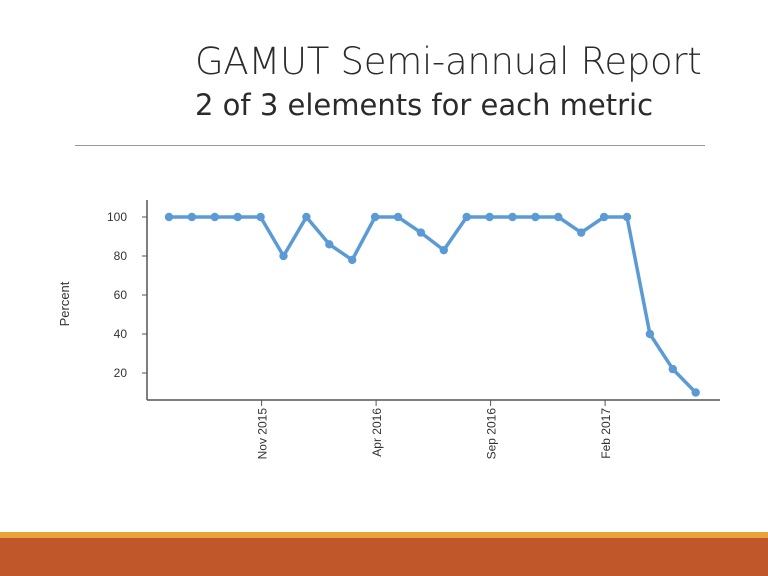  What do you see at coordinates (424, 105) in the screenshot?
I see `slide-subtitle: 2 of 3 elements for each metric` at bounding box center [424, 105].